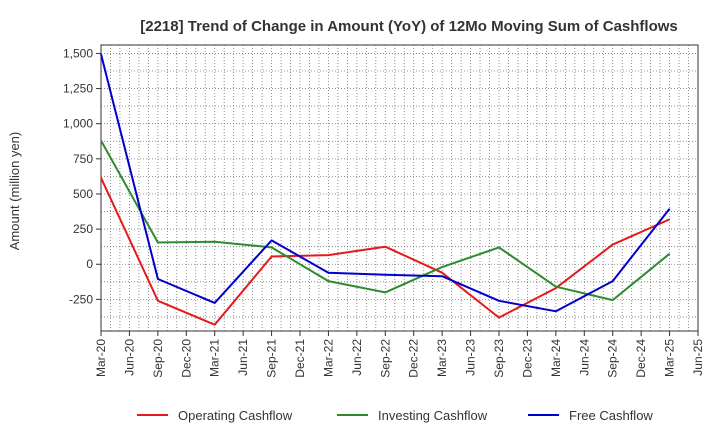 The image size is (720, 440). Describe the element at coordinates (584, 357) in the screenshot. I see `x-tick-label: Jun-24` at that location.